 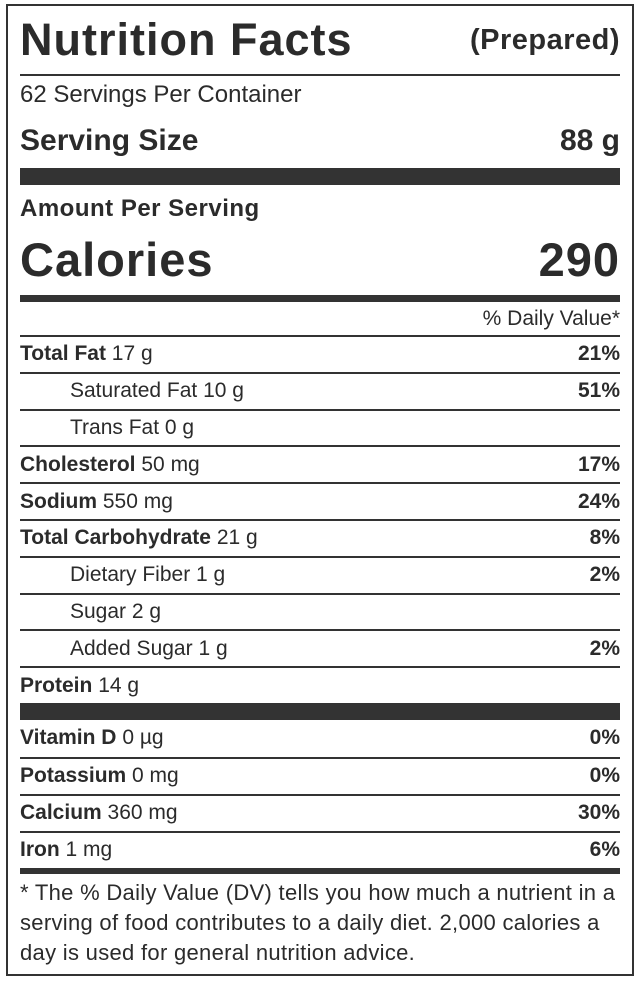 I want to click on daily-value: 6%, so click(x=604, y=850).